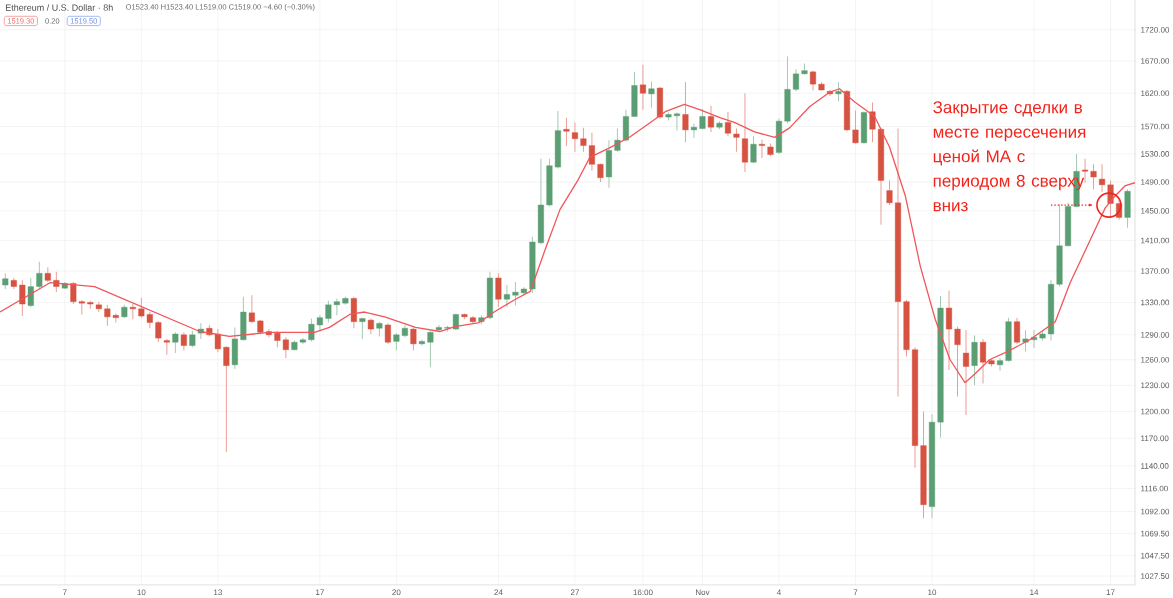  What do you see at coordinates (1155, 126) in the screenshot?
I see `y-tick-label: 1570.00` at bounding box center [1155, 126].